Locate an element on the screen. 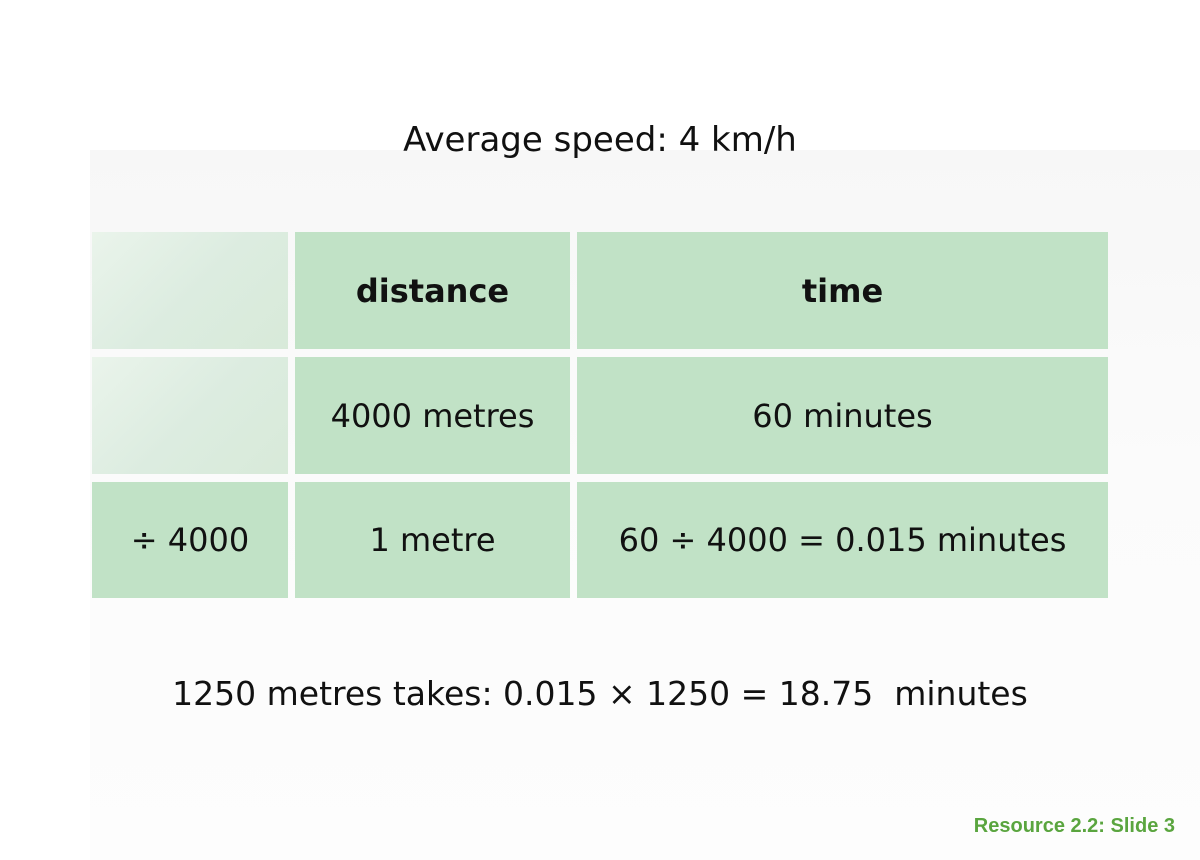 The height and width of the screenshot is (860, 1200). slide-title: Average speed: 4 km/h is located at coordinates (600, 140).